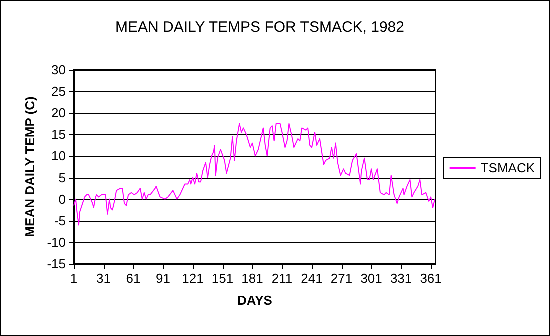 The height and width of the screenshot is (336, 550). What do you see at coordinates (59, 92) in the screenshot?
I see `y-tick-label: 25` at bounding box center [59, 92].